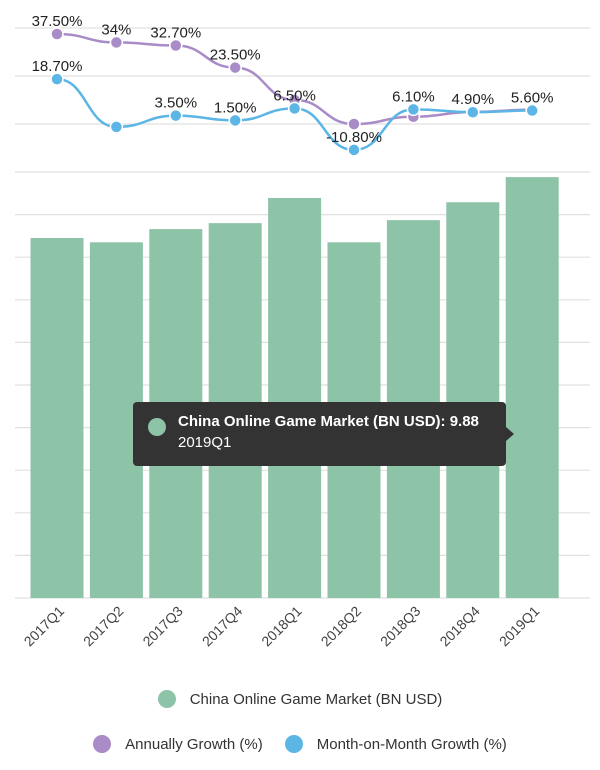 The width and height of the screenshot is (600, 770). Describe the element at coordinates (519, 626) in the screenshot. I see `x-tick-label: 2019Q1` at that location.